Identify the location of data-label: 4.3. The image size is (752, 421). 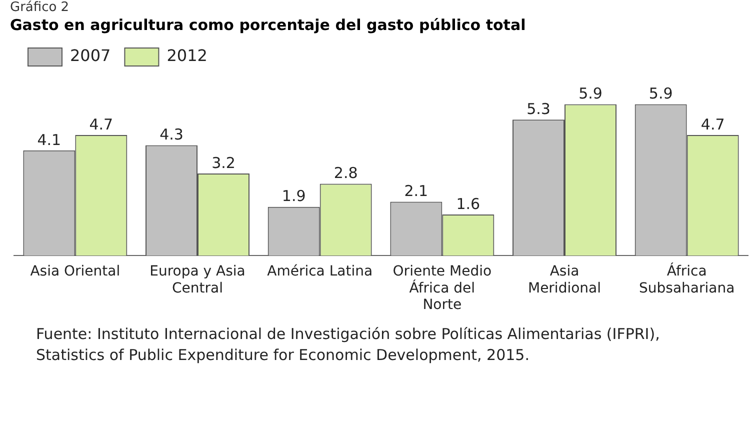
(172, 135).